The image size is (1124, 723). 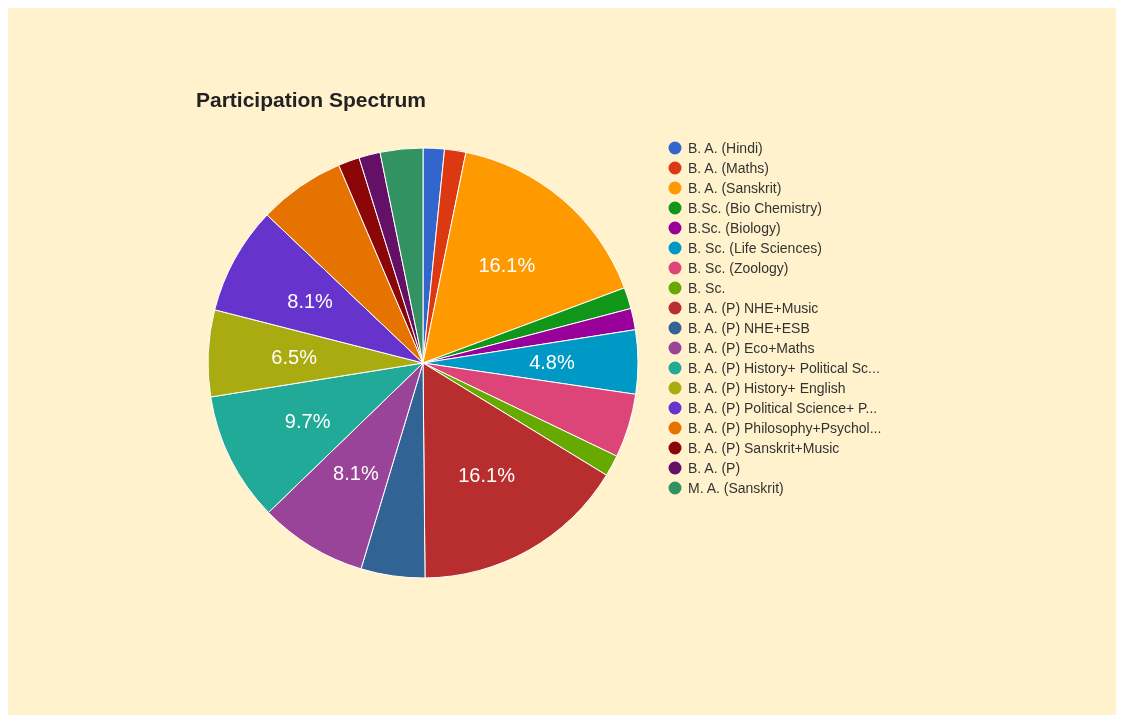 What do you see at coordinates (755, 248) in the screenshot?
I see `legend-label: B. Sc. (Life Sciences)` at bounding box center [755, 248].